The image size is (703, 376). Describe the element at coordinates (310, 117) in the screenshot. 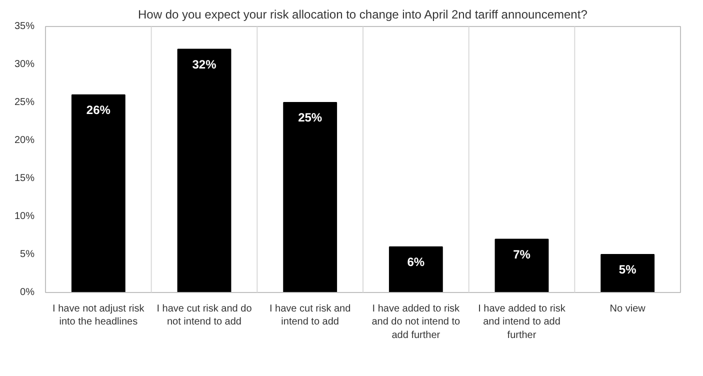

I see `data-label: 25%` at that location.